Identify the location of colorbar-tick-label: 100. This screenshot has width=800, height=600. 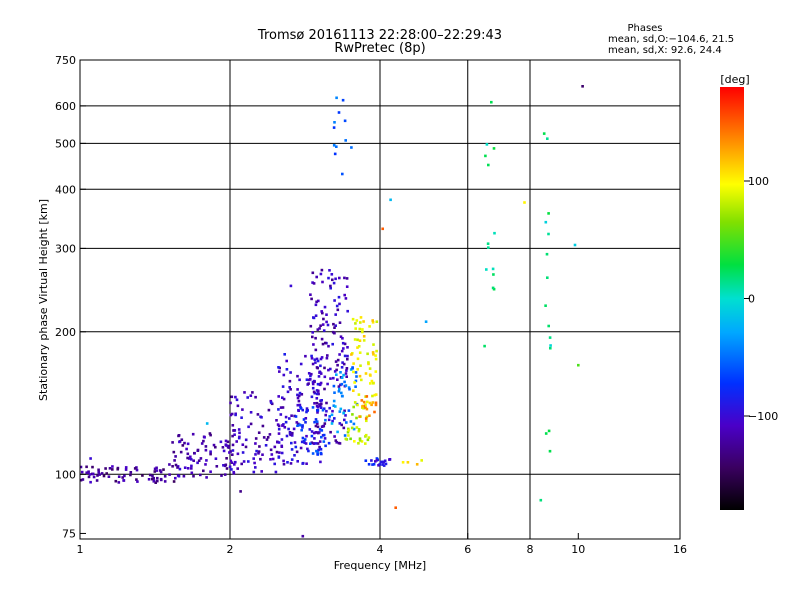
(758, 181).